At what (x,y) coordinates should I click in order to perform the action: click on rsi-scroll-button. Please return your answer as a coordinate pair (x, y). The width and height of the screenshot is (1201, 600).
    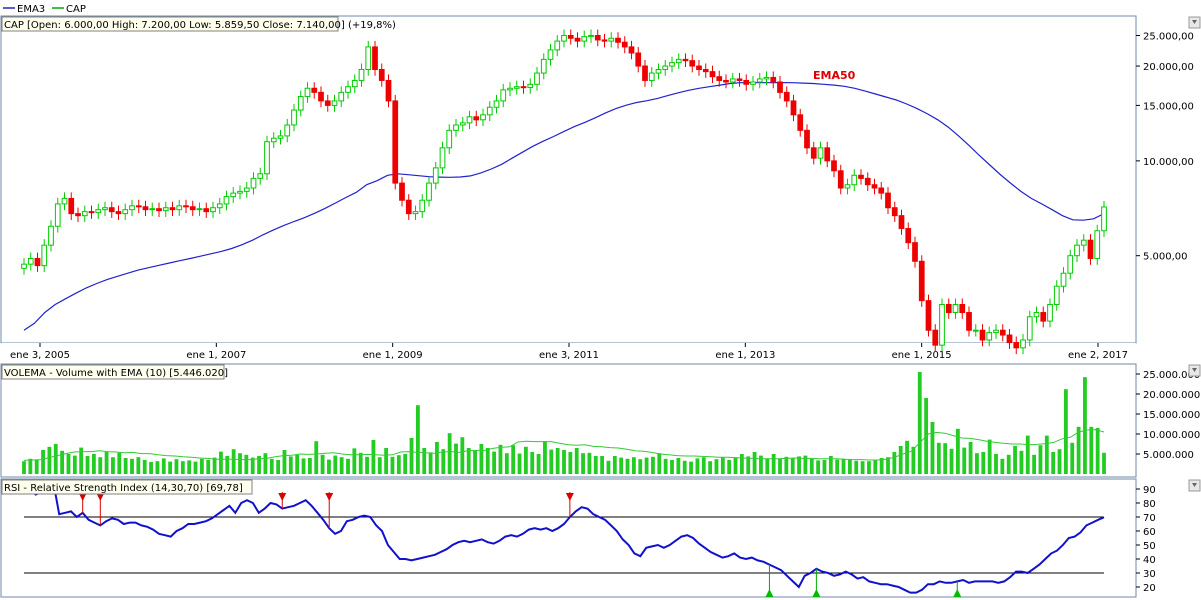
    Looking at the image, I should click on (1194, 485).